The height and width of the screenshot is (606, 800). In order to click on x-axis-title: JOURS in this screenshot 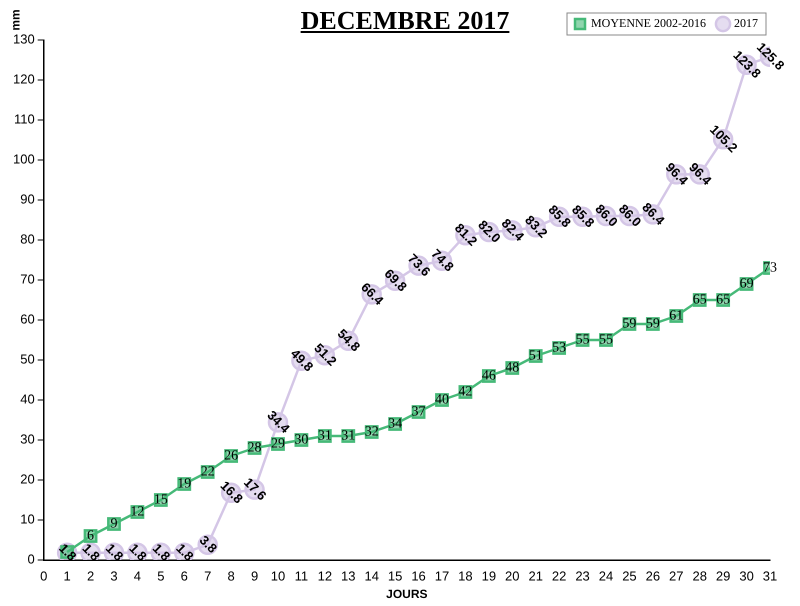, I will do `click(407, 594)`.